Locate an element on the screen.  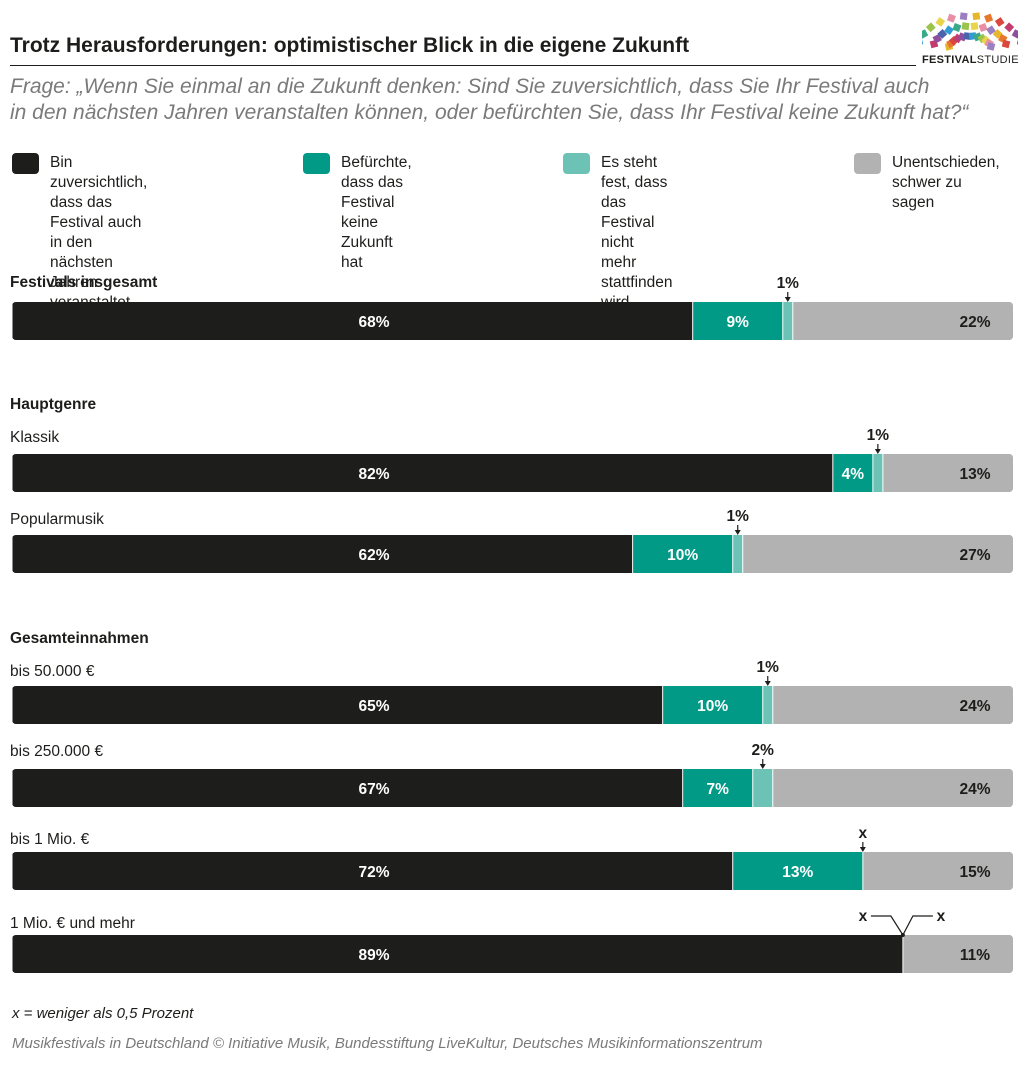
callout-line is located at coordinates (901, 926).